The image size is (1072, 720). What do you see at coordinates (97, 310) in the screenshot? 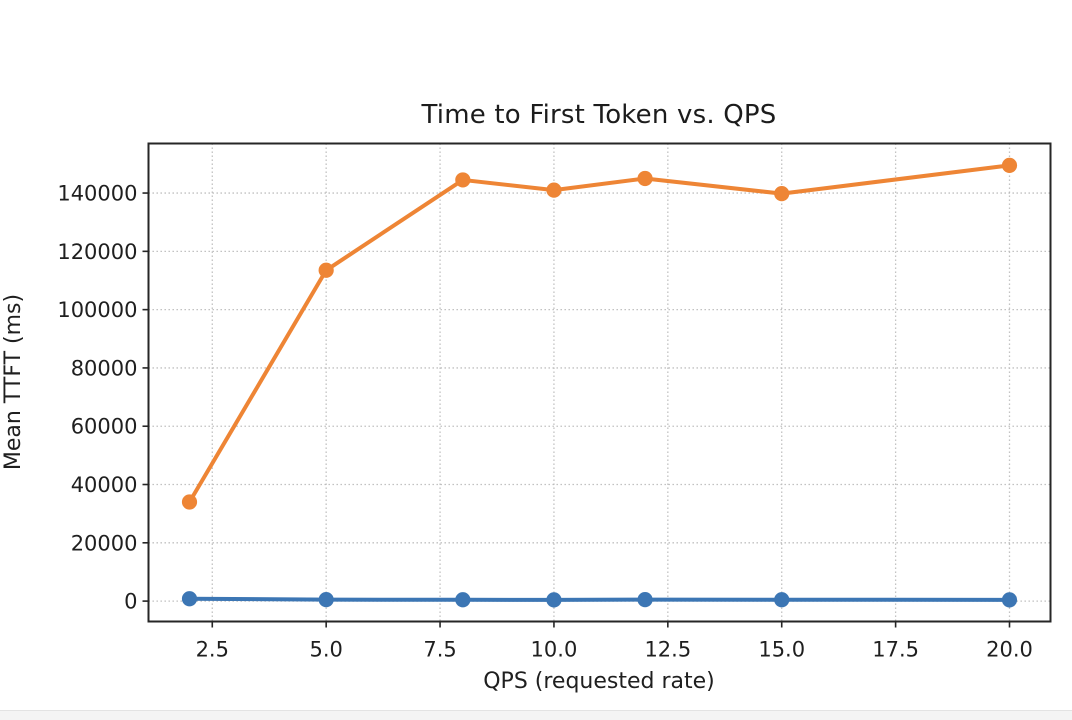
I see `y-tick-label: 100000` at bounding box center [97, 310].